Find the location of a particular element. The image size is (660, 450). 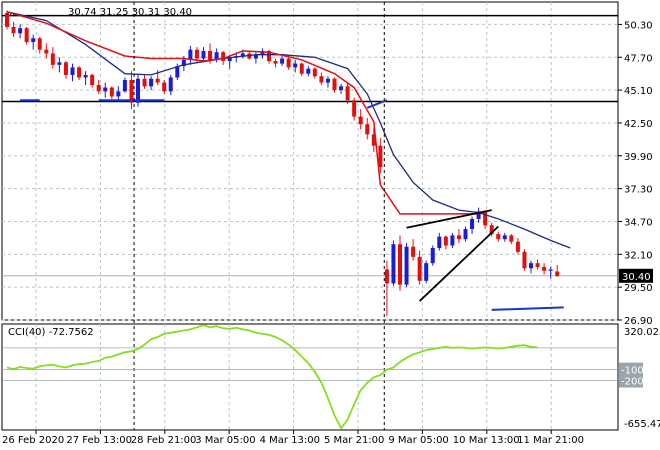

time-tick-label: 3 Mar 05:00 is located at coordinates (225, 440).